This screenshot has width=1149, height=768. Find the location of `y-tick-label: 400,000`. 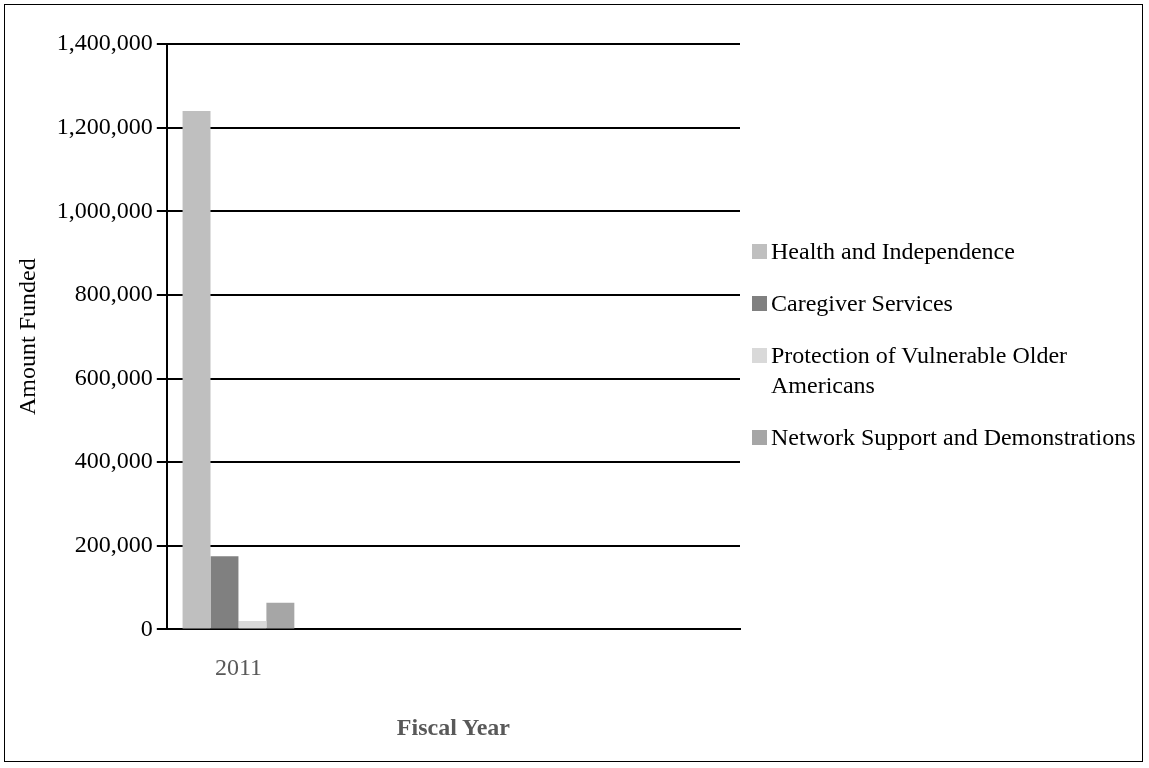

y-tick-label: 400,000 is located at coordinates (113, 460).